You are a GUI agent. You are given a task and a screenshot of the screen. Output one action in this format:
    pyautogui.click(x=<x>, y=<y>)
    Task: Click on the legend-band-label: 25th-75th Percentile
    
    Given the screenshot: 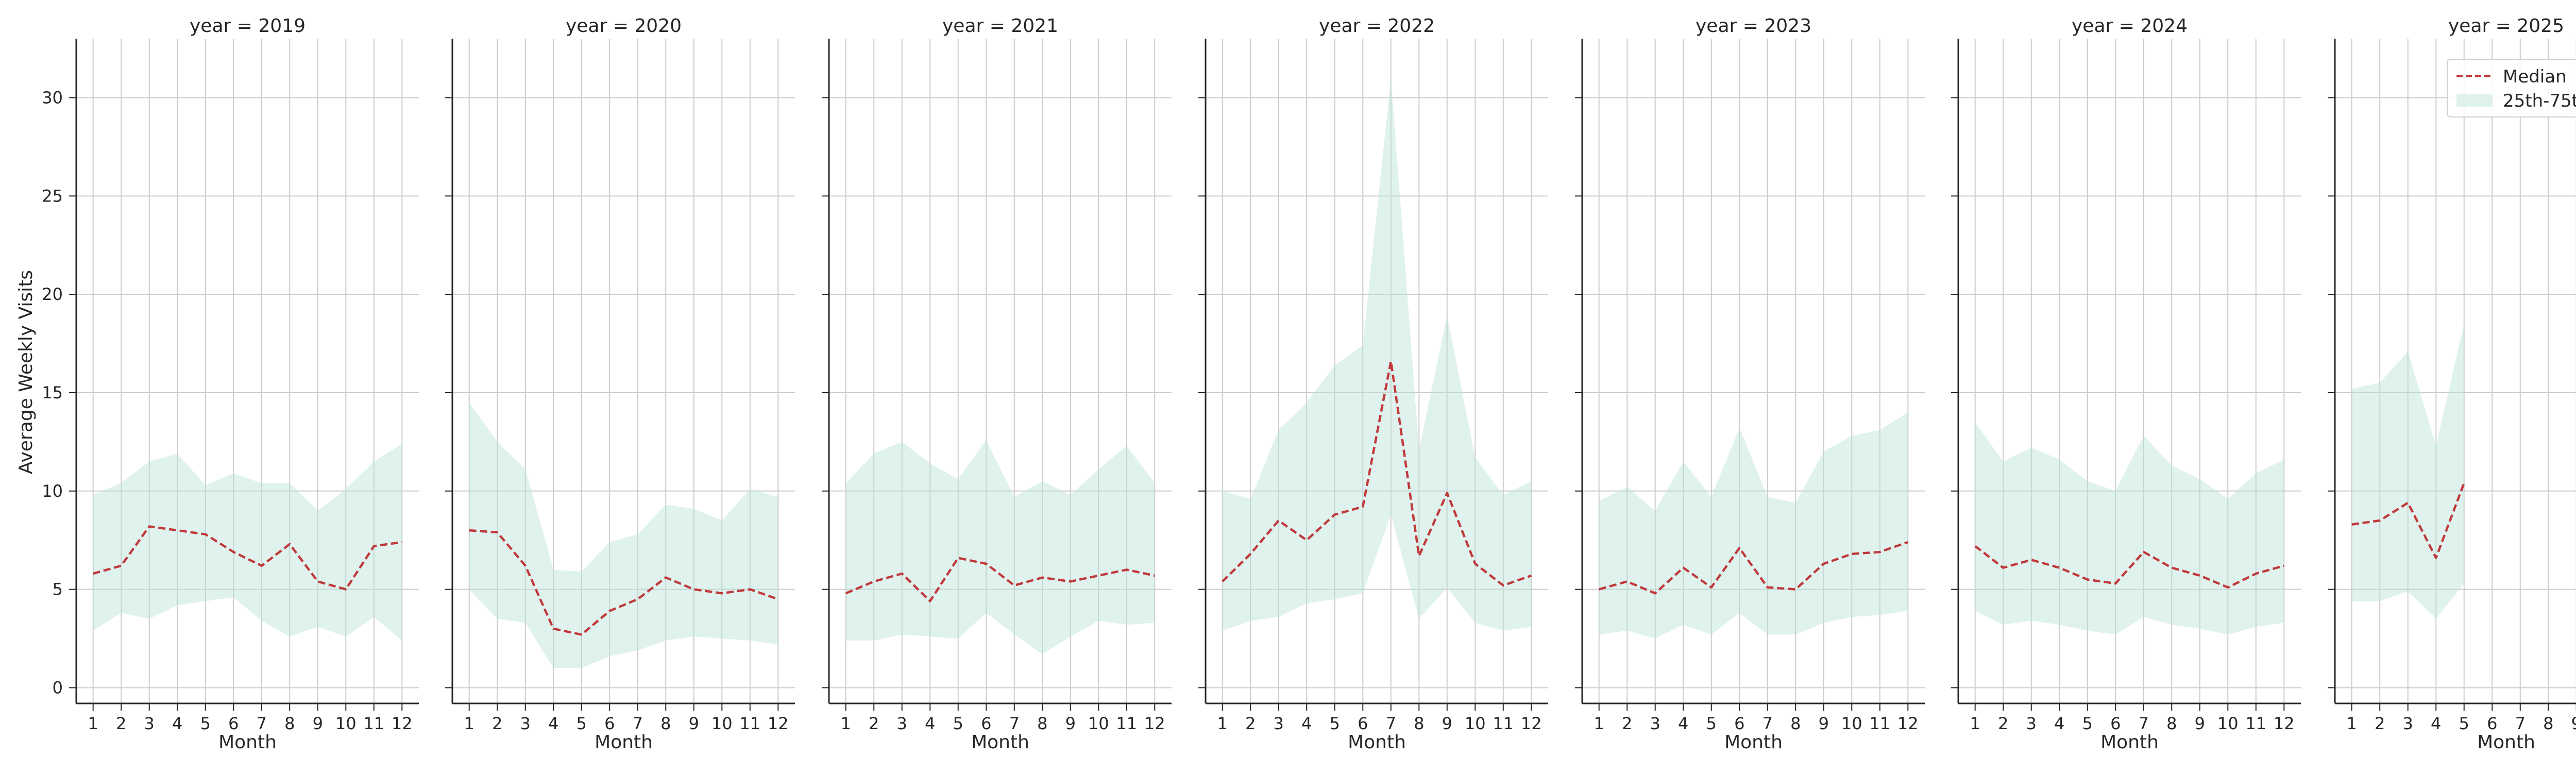 What is the action you would take?
    pyautogui.click(x=2539, y=101)
    